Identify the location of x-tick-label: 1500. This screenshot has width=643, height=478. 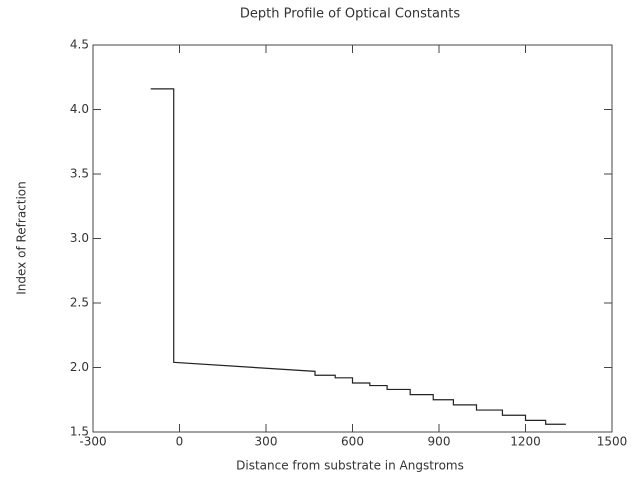
(612, 442).